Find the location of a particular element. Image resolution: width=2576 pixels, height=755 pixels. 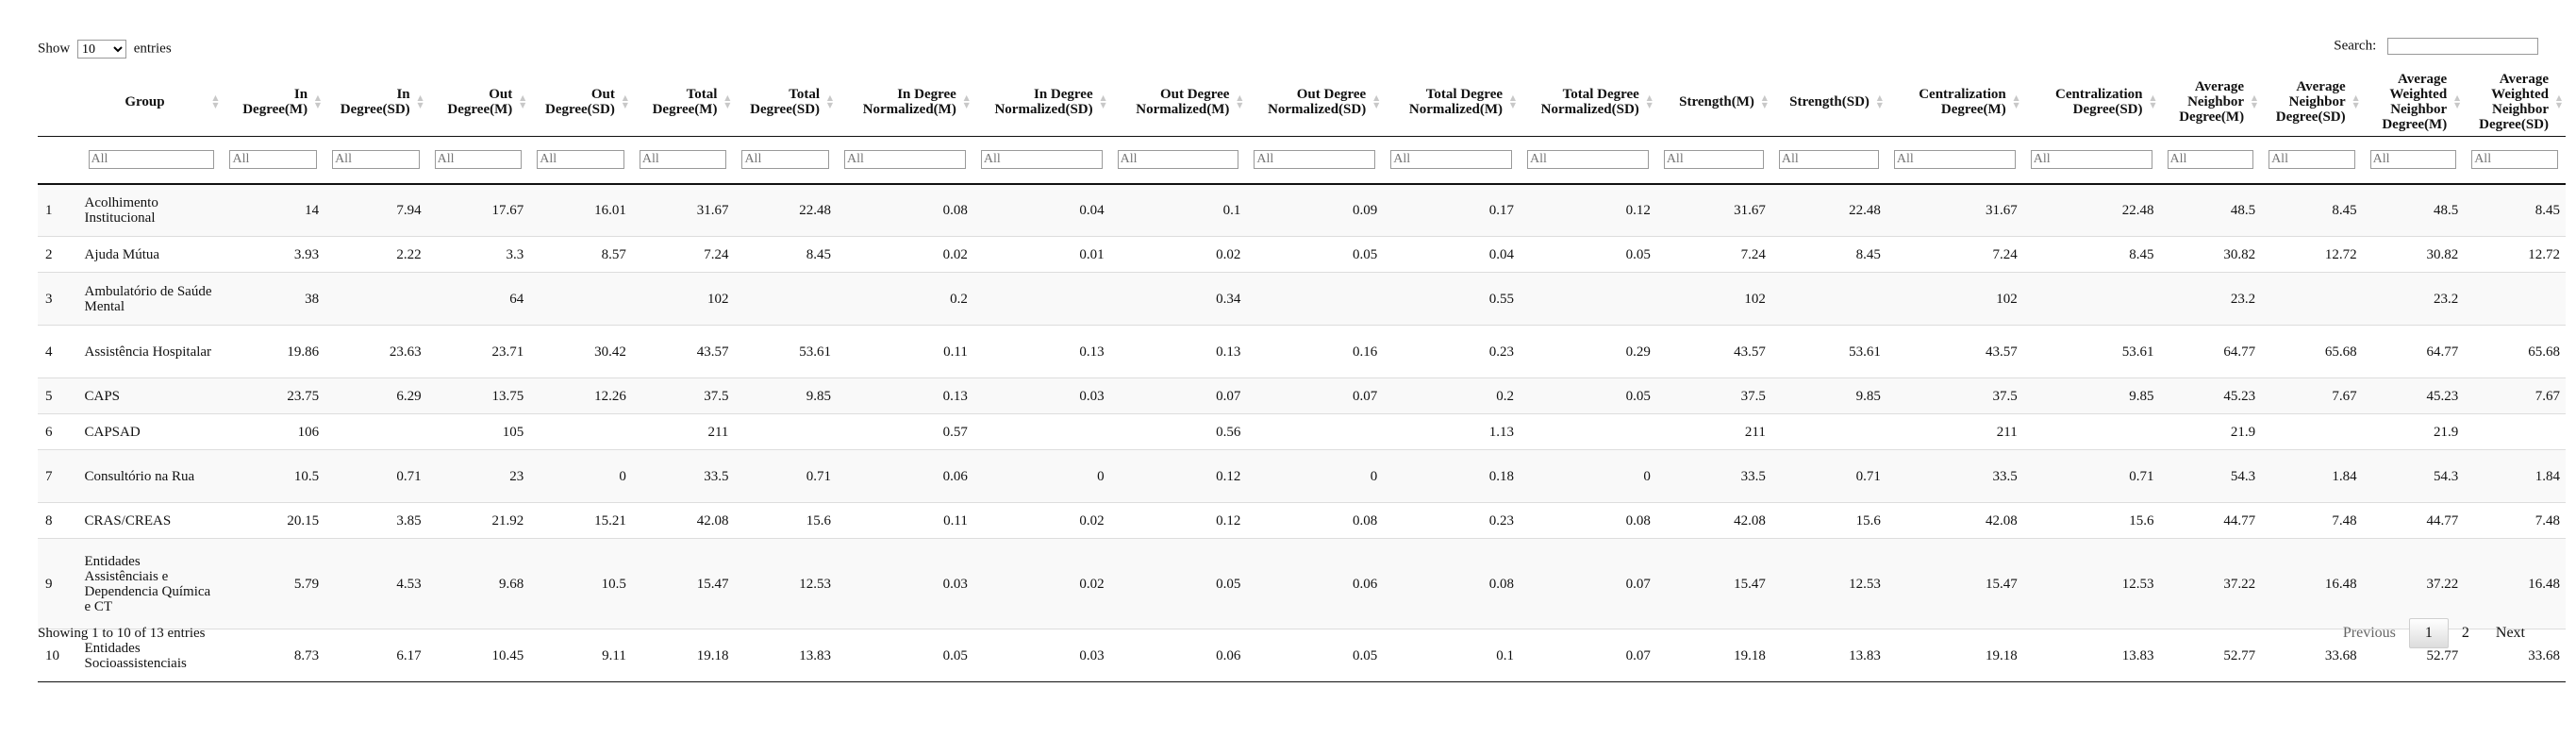

column-header: In Degree(M) ▲ ▼ is located at coordinates (274, 103).